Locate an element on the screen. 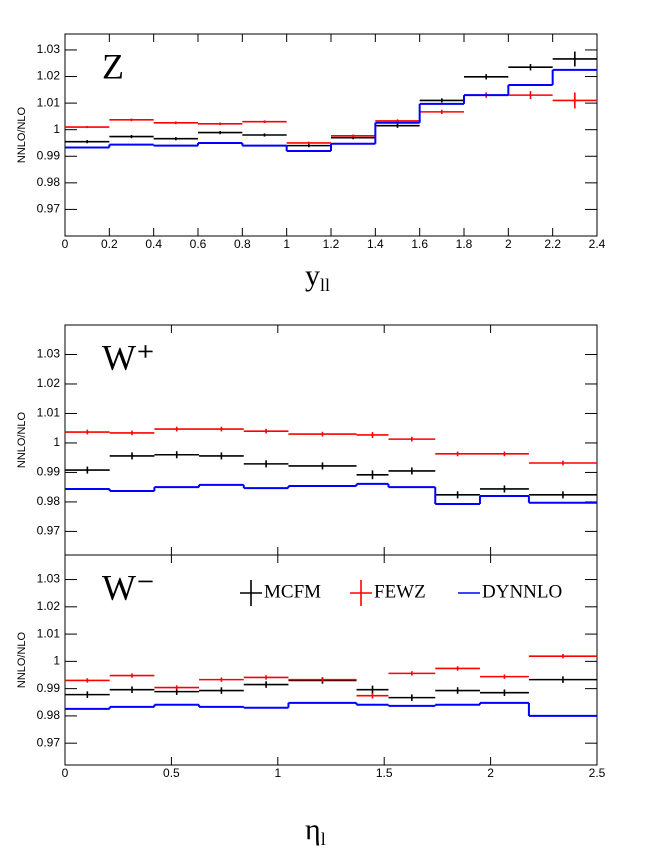 The image size is (664, 860). legend-label: MCFM is located at coordinates (292, 591).